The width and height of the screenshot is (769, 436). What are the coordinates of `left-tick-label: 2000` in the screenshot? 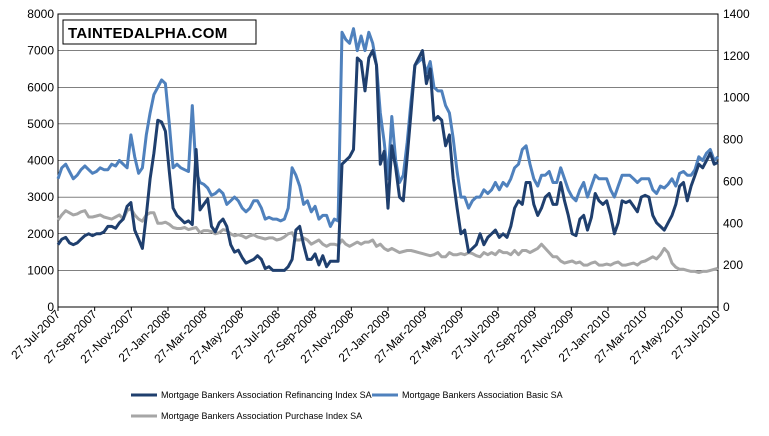 It's located at (40, 234).